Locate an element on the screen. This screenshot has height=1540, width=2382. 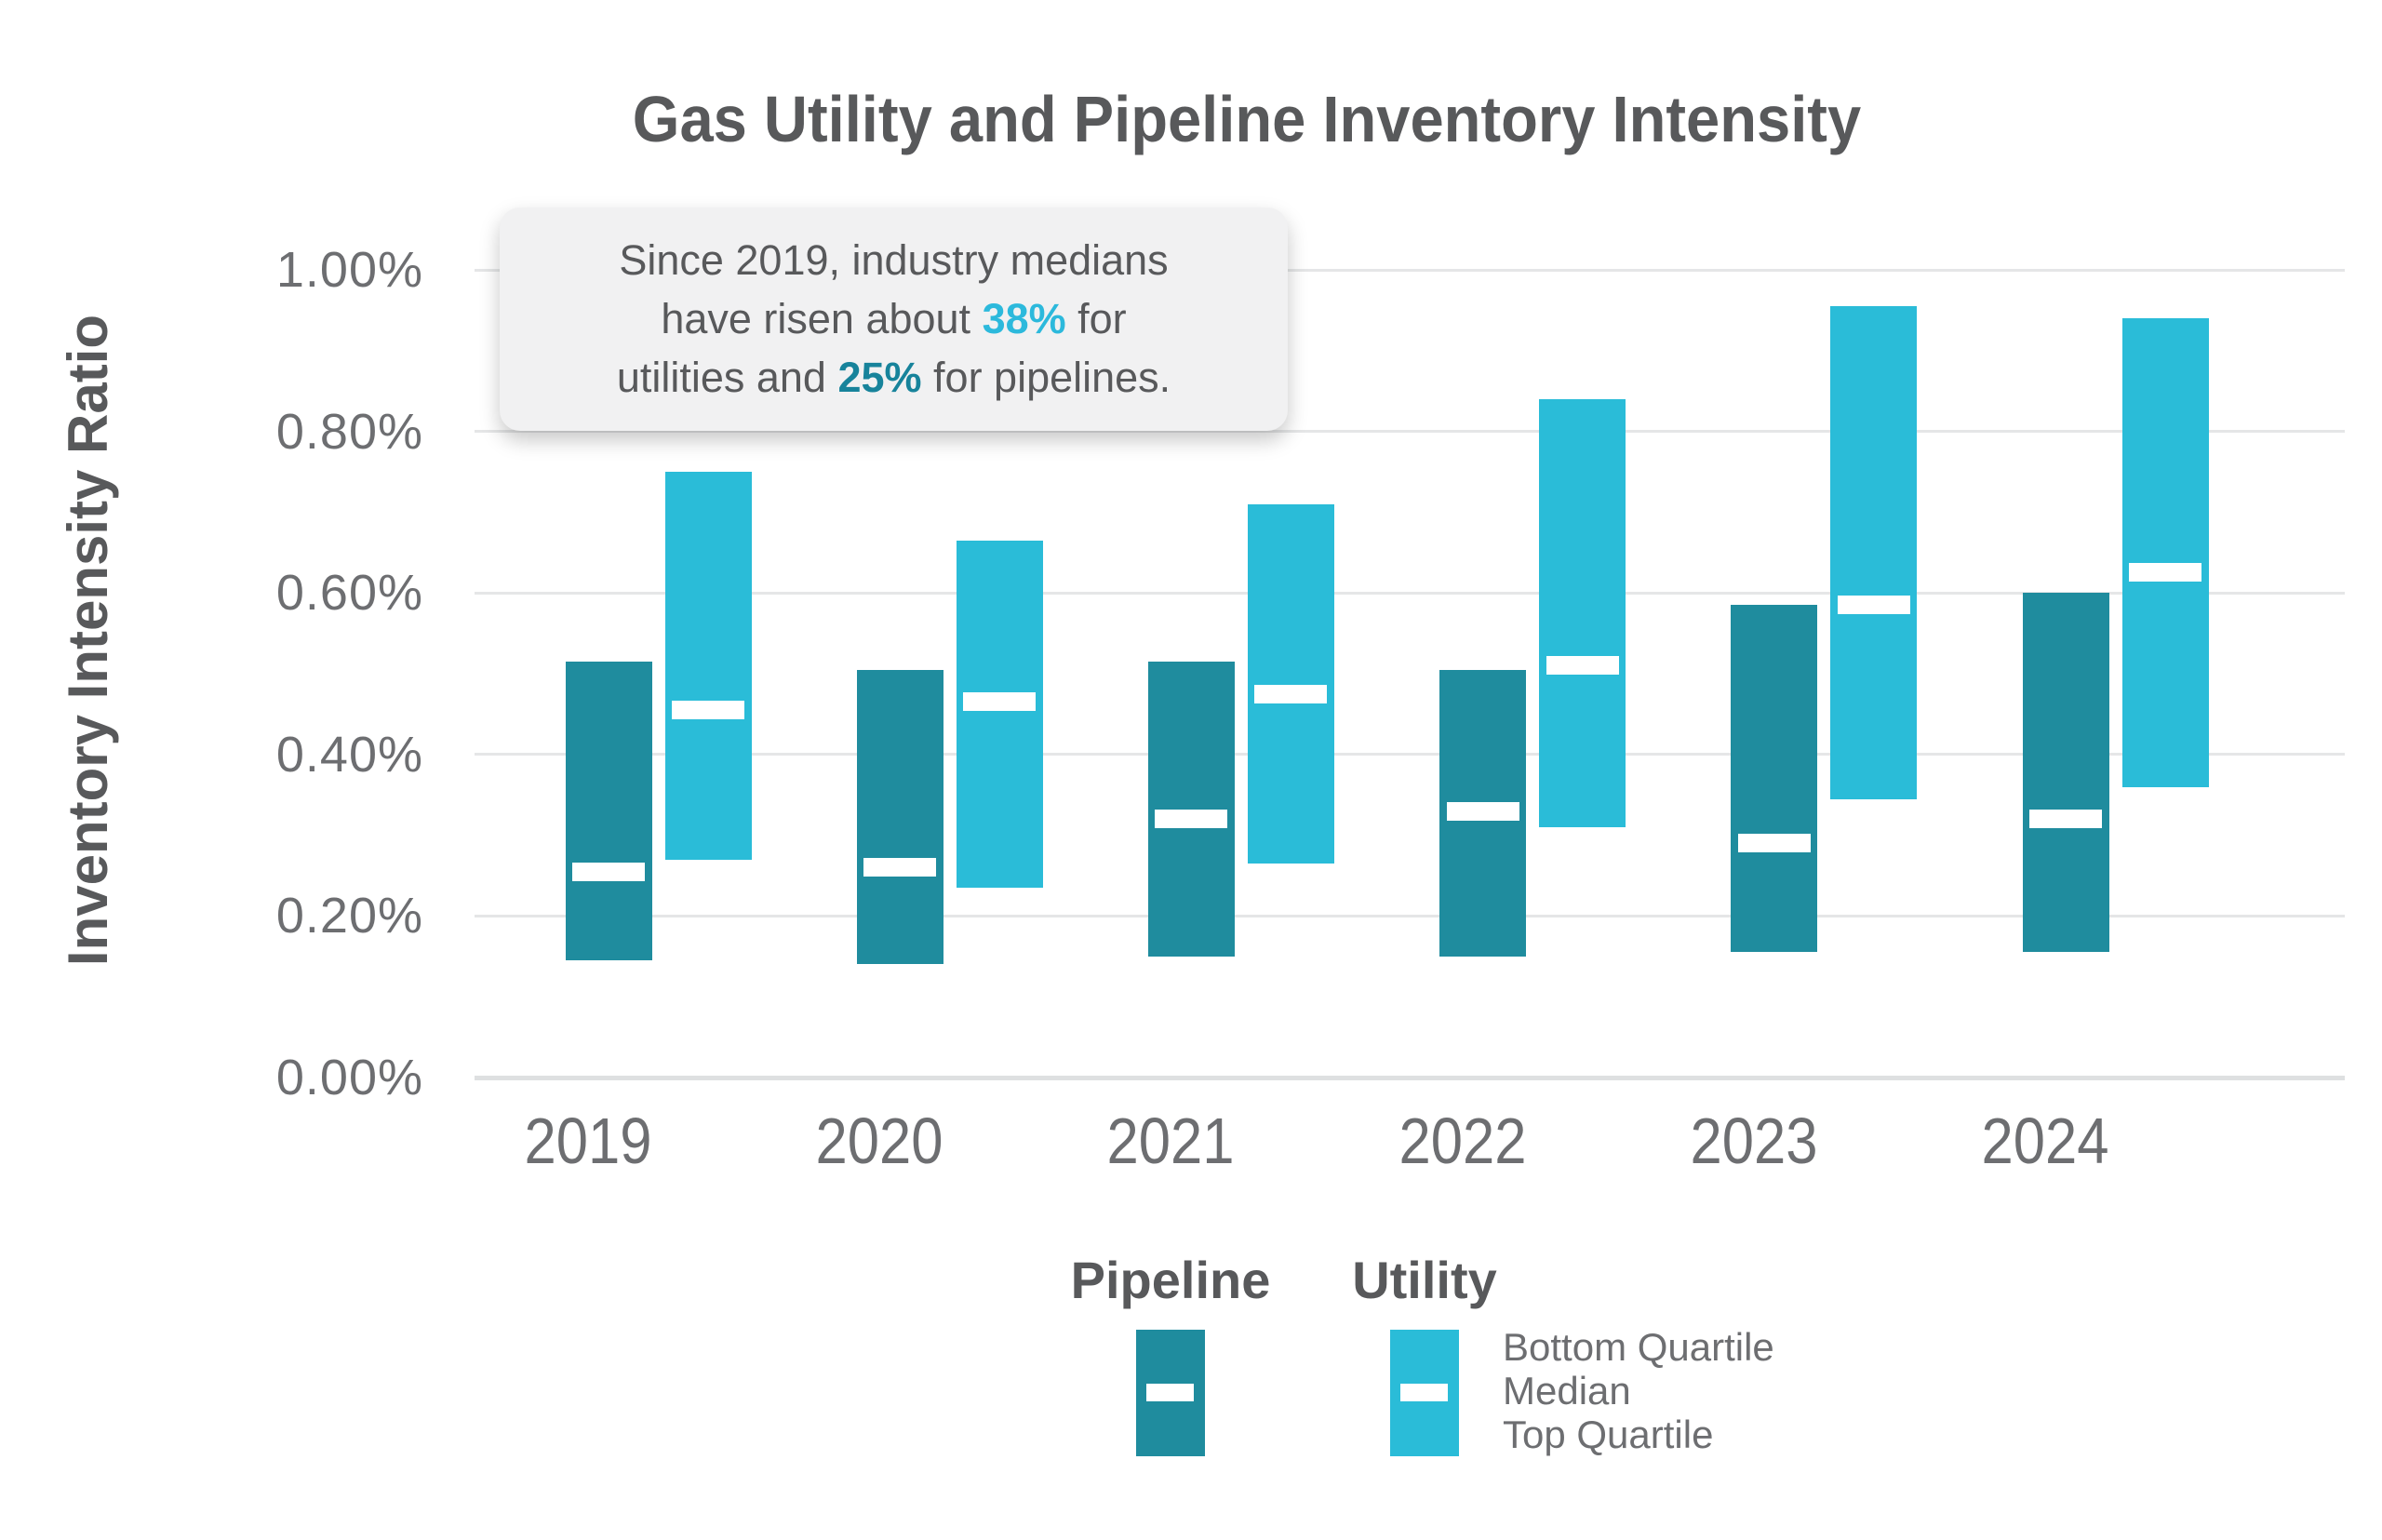
utility-median-dash-2019 is located at coordinates (708, 710).